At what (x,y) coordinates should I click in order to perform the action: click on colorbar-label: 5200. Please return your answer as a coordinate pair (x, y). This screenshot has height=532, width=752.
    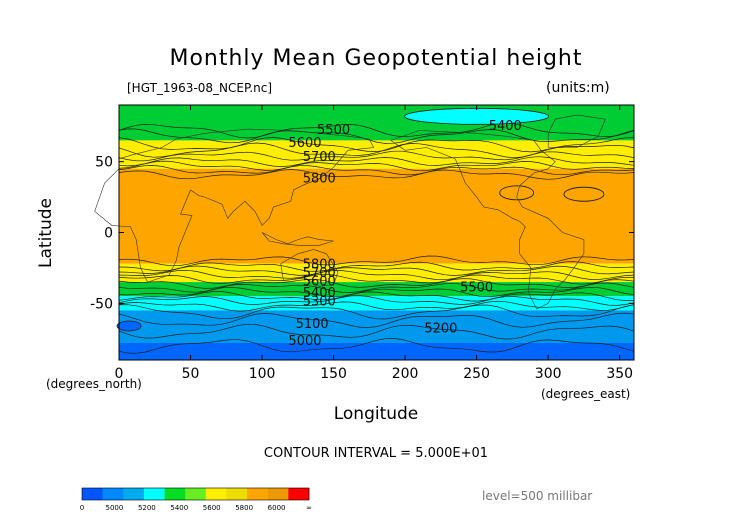
    Looking at the image, I should click on (147, 508).